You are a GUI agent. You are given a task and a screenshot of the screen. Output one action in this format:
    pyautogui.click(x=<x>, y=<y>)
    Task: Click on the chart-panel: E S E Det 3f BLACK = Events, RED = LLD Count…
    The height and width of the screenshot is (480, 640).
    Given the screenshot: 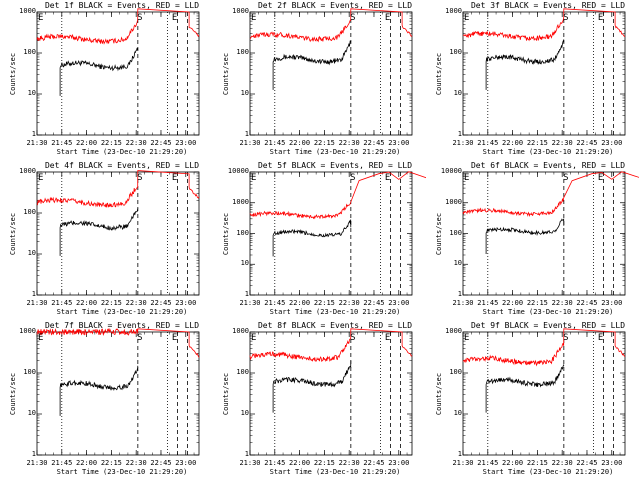 What is the action you would take?
    pyautogui.click(x=532, y=80)
    